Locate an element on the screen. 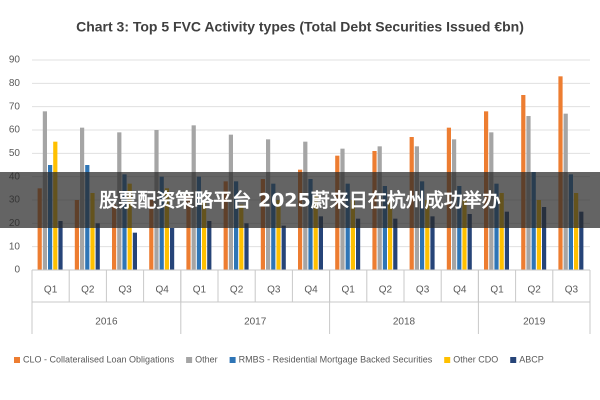 This screenshot has height=400, width=600. legend-label: Other is located at coordinates (206, 359).